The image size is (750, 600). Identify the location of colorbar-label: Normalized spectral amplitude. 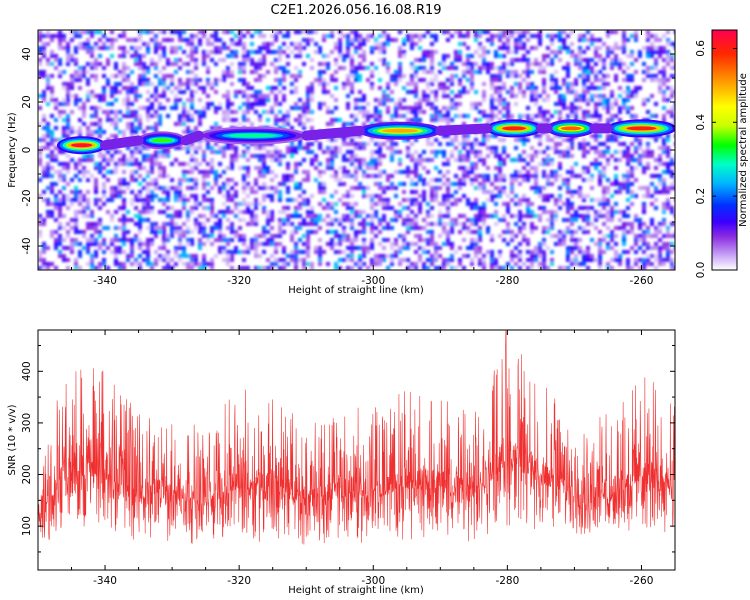
(743, 150).